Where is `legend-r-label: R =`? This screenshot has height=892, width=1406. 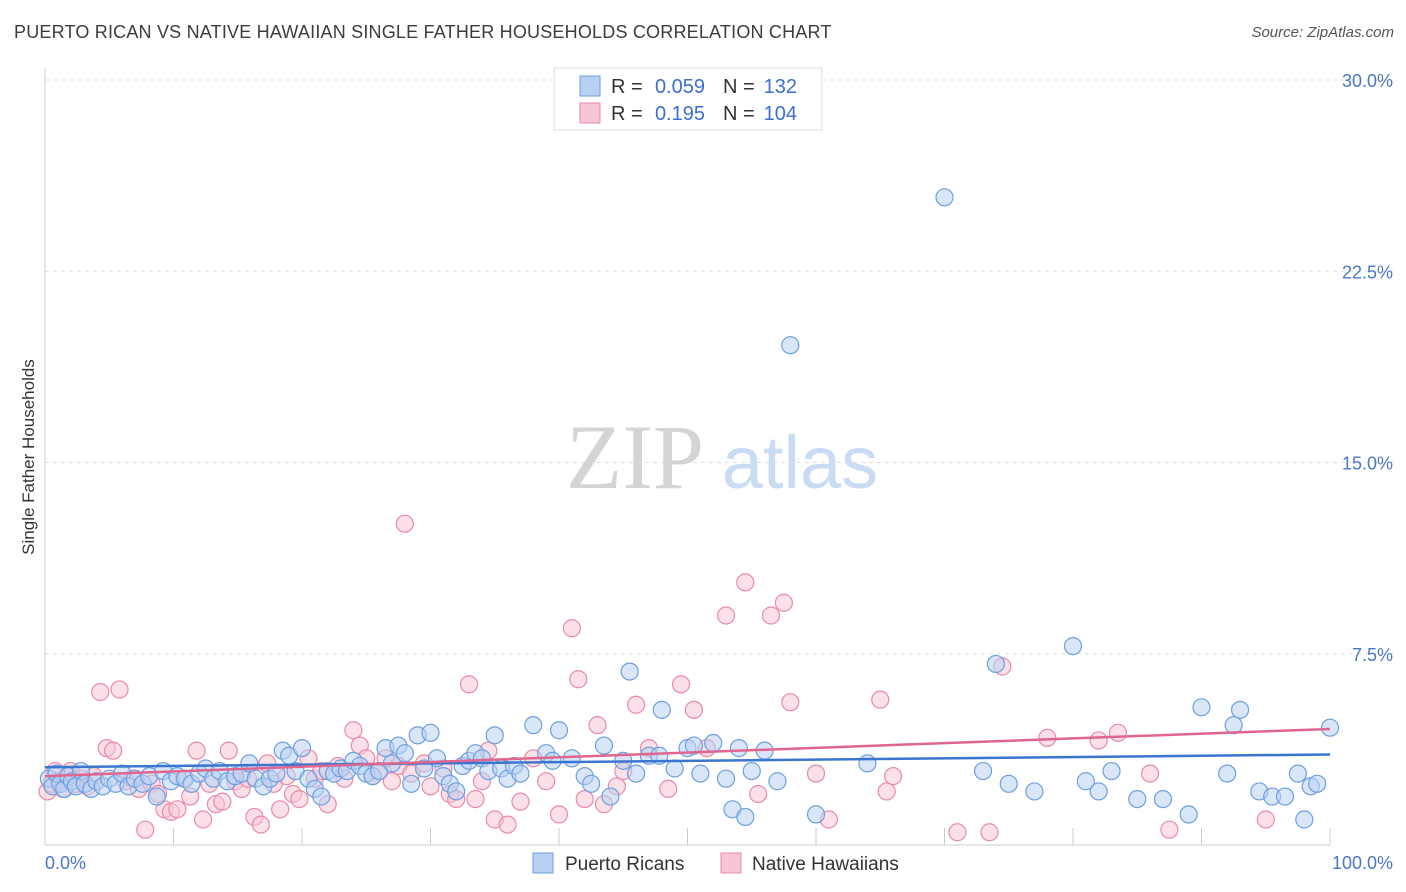
legend-r-label: R = is located at coordinates (627, 114).